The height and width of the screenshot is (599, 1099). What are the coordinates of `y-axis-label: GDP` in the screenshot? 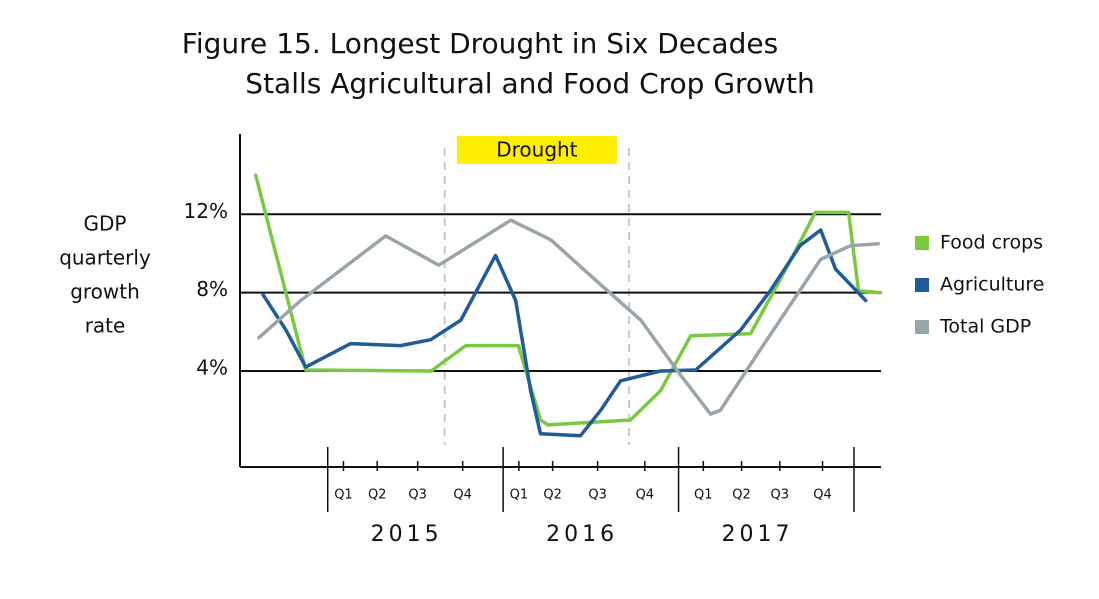 It's located at (105, 224).